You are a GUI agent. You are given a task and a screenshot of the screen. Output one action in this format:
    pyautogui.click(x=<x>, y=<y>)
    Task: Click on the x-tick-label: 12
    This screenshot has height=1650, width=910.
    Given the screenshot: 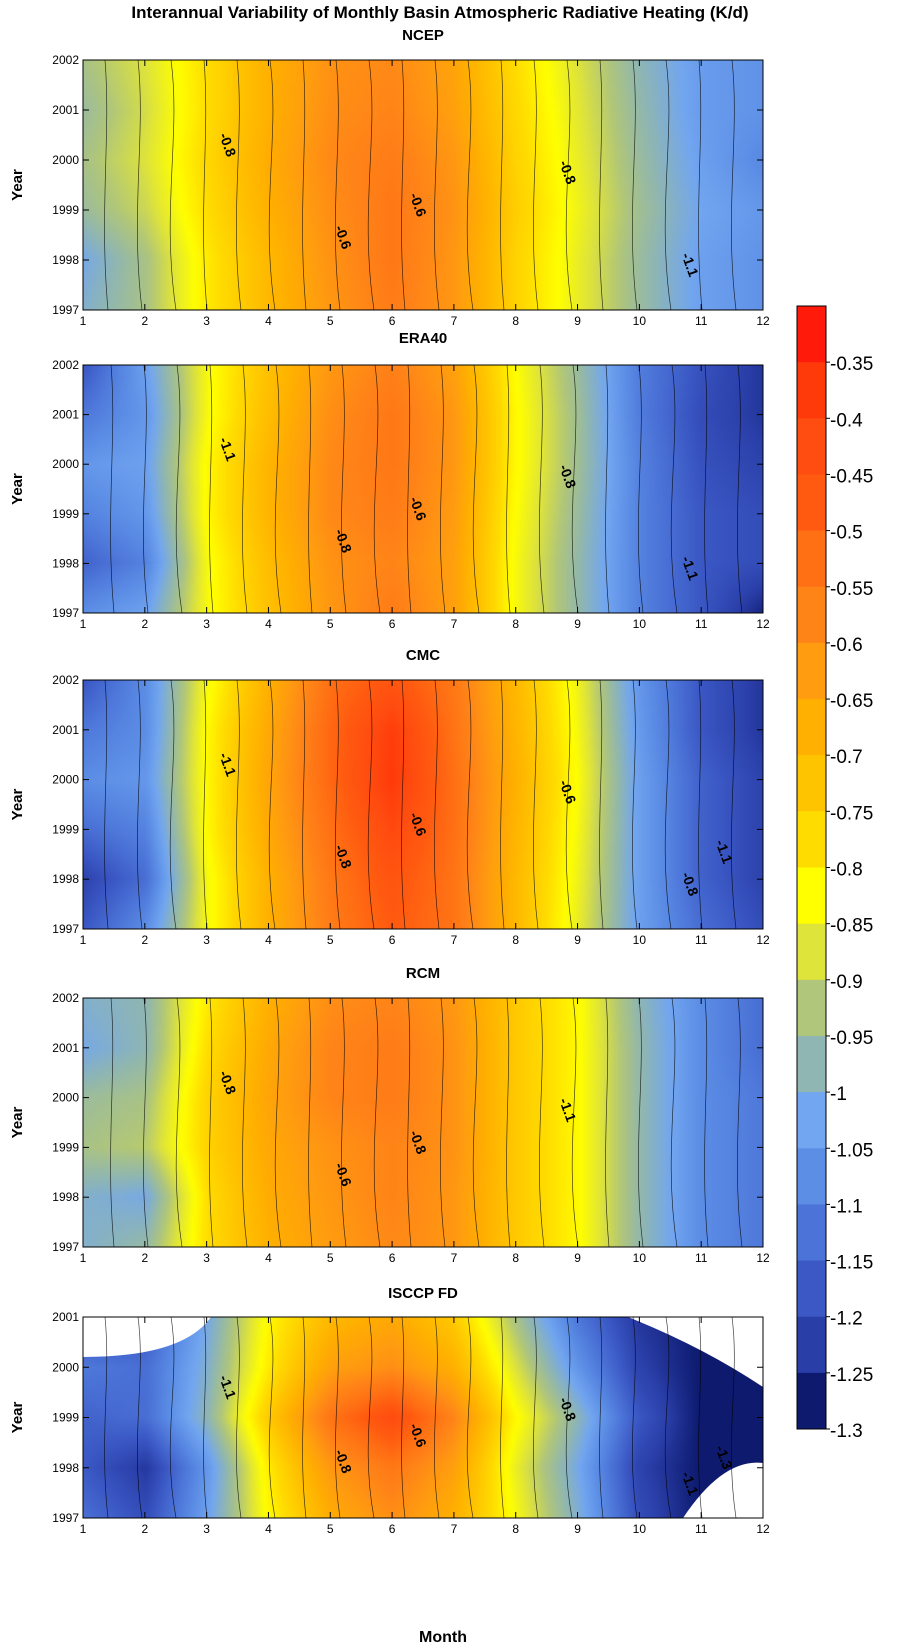 What is the action you would take?
    pyautogui.click(x=763, y=1258)
    